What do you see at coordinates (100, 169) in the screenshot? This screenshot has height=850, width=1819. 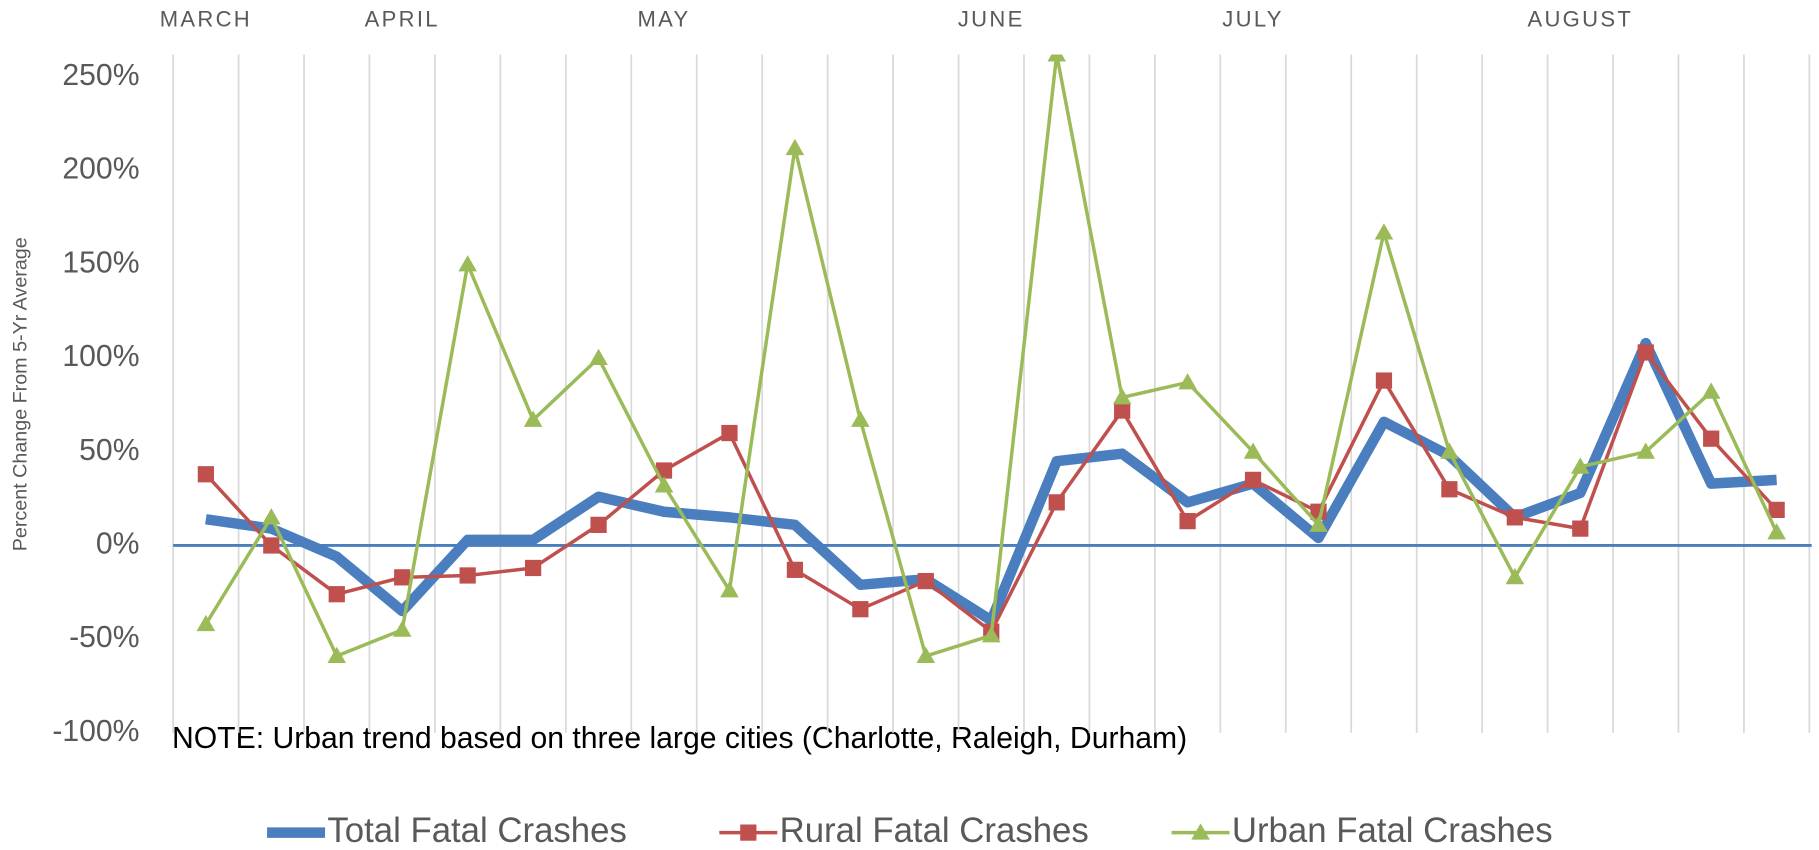 I see `y-tick-label: 200%` at bounding box center [100, 169].